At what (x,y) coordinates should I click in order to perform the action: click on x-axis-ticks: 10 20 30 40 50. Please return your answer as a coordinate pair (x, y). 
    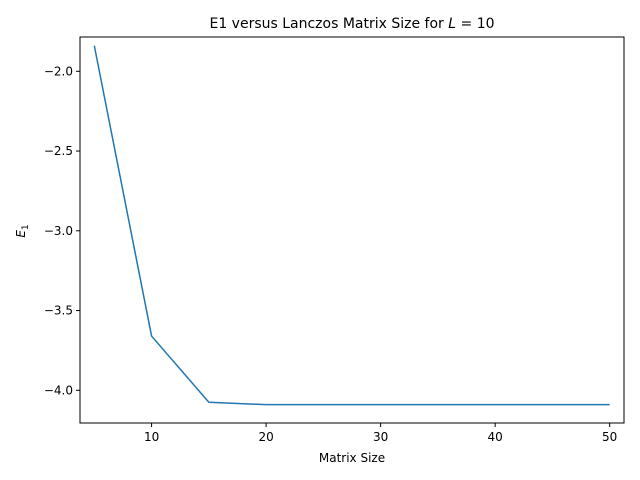
    Looking at the image, I should click on (380, 433).